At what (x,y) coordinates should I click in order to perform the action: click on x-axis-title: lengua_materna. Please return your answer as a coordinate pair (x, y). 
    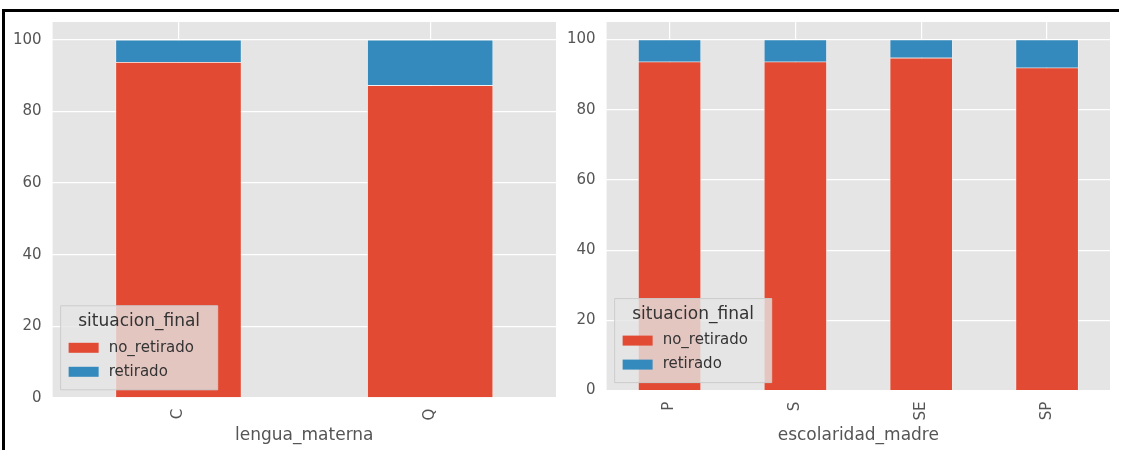
    Looking at the image, I should click on (304, 435).